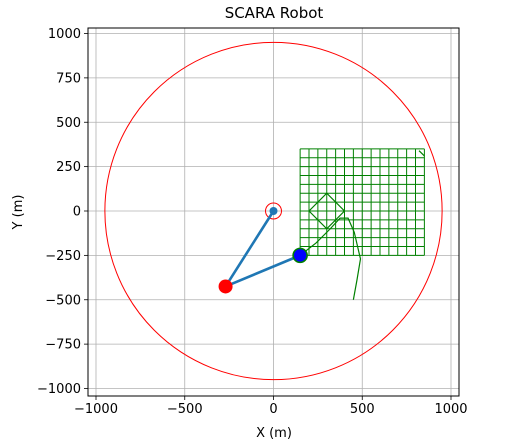 The width and height of the screenshot is (526, 448). I want to click on y-tick-label: −750, so click(63, 345).